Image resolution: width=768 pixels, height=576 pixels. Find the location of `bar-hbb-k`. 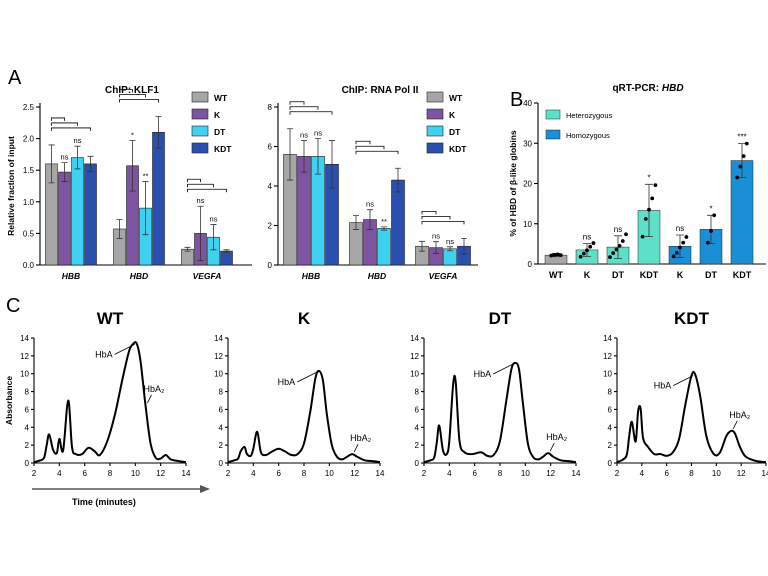

bar-hbb-k is located at coordinates (64, 218).